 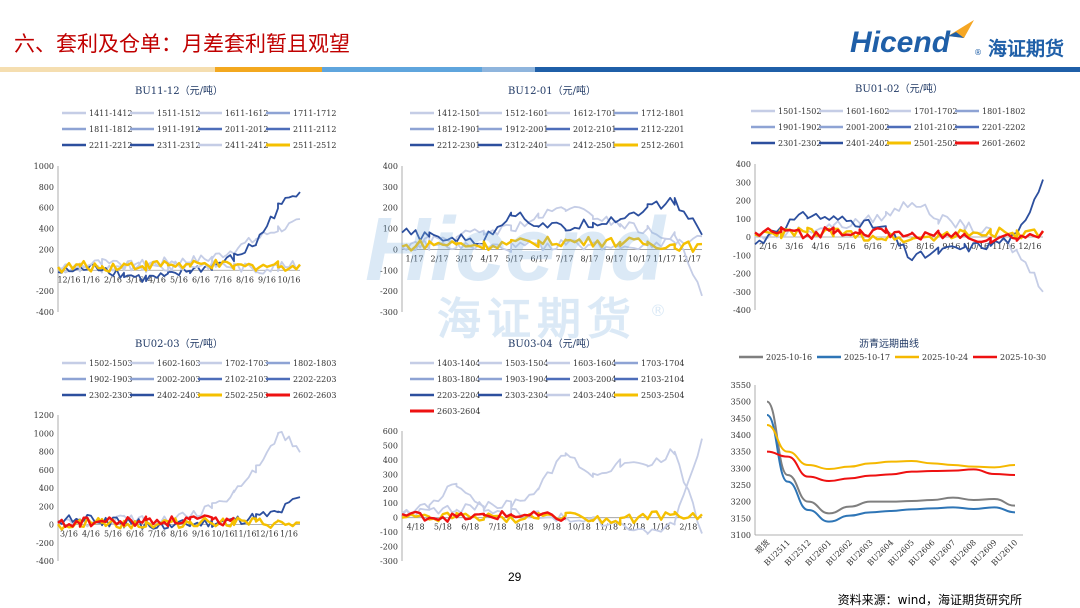 I want to click on legend-label: 2211-2212, so click(x=110, y=145).